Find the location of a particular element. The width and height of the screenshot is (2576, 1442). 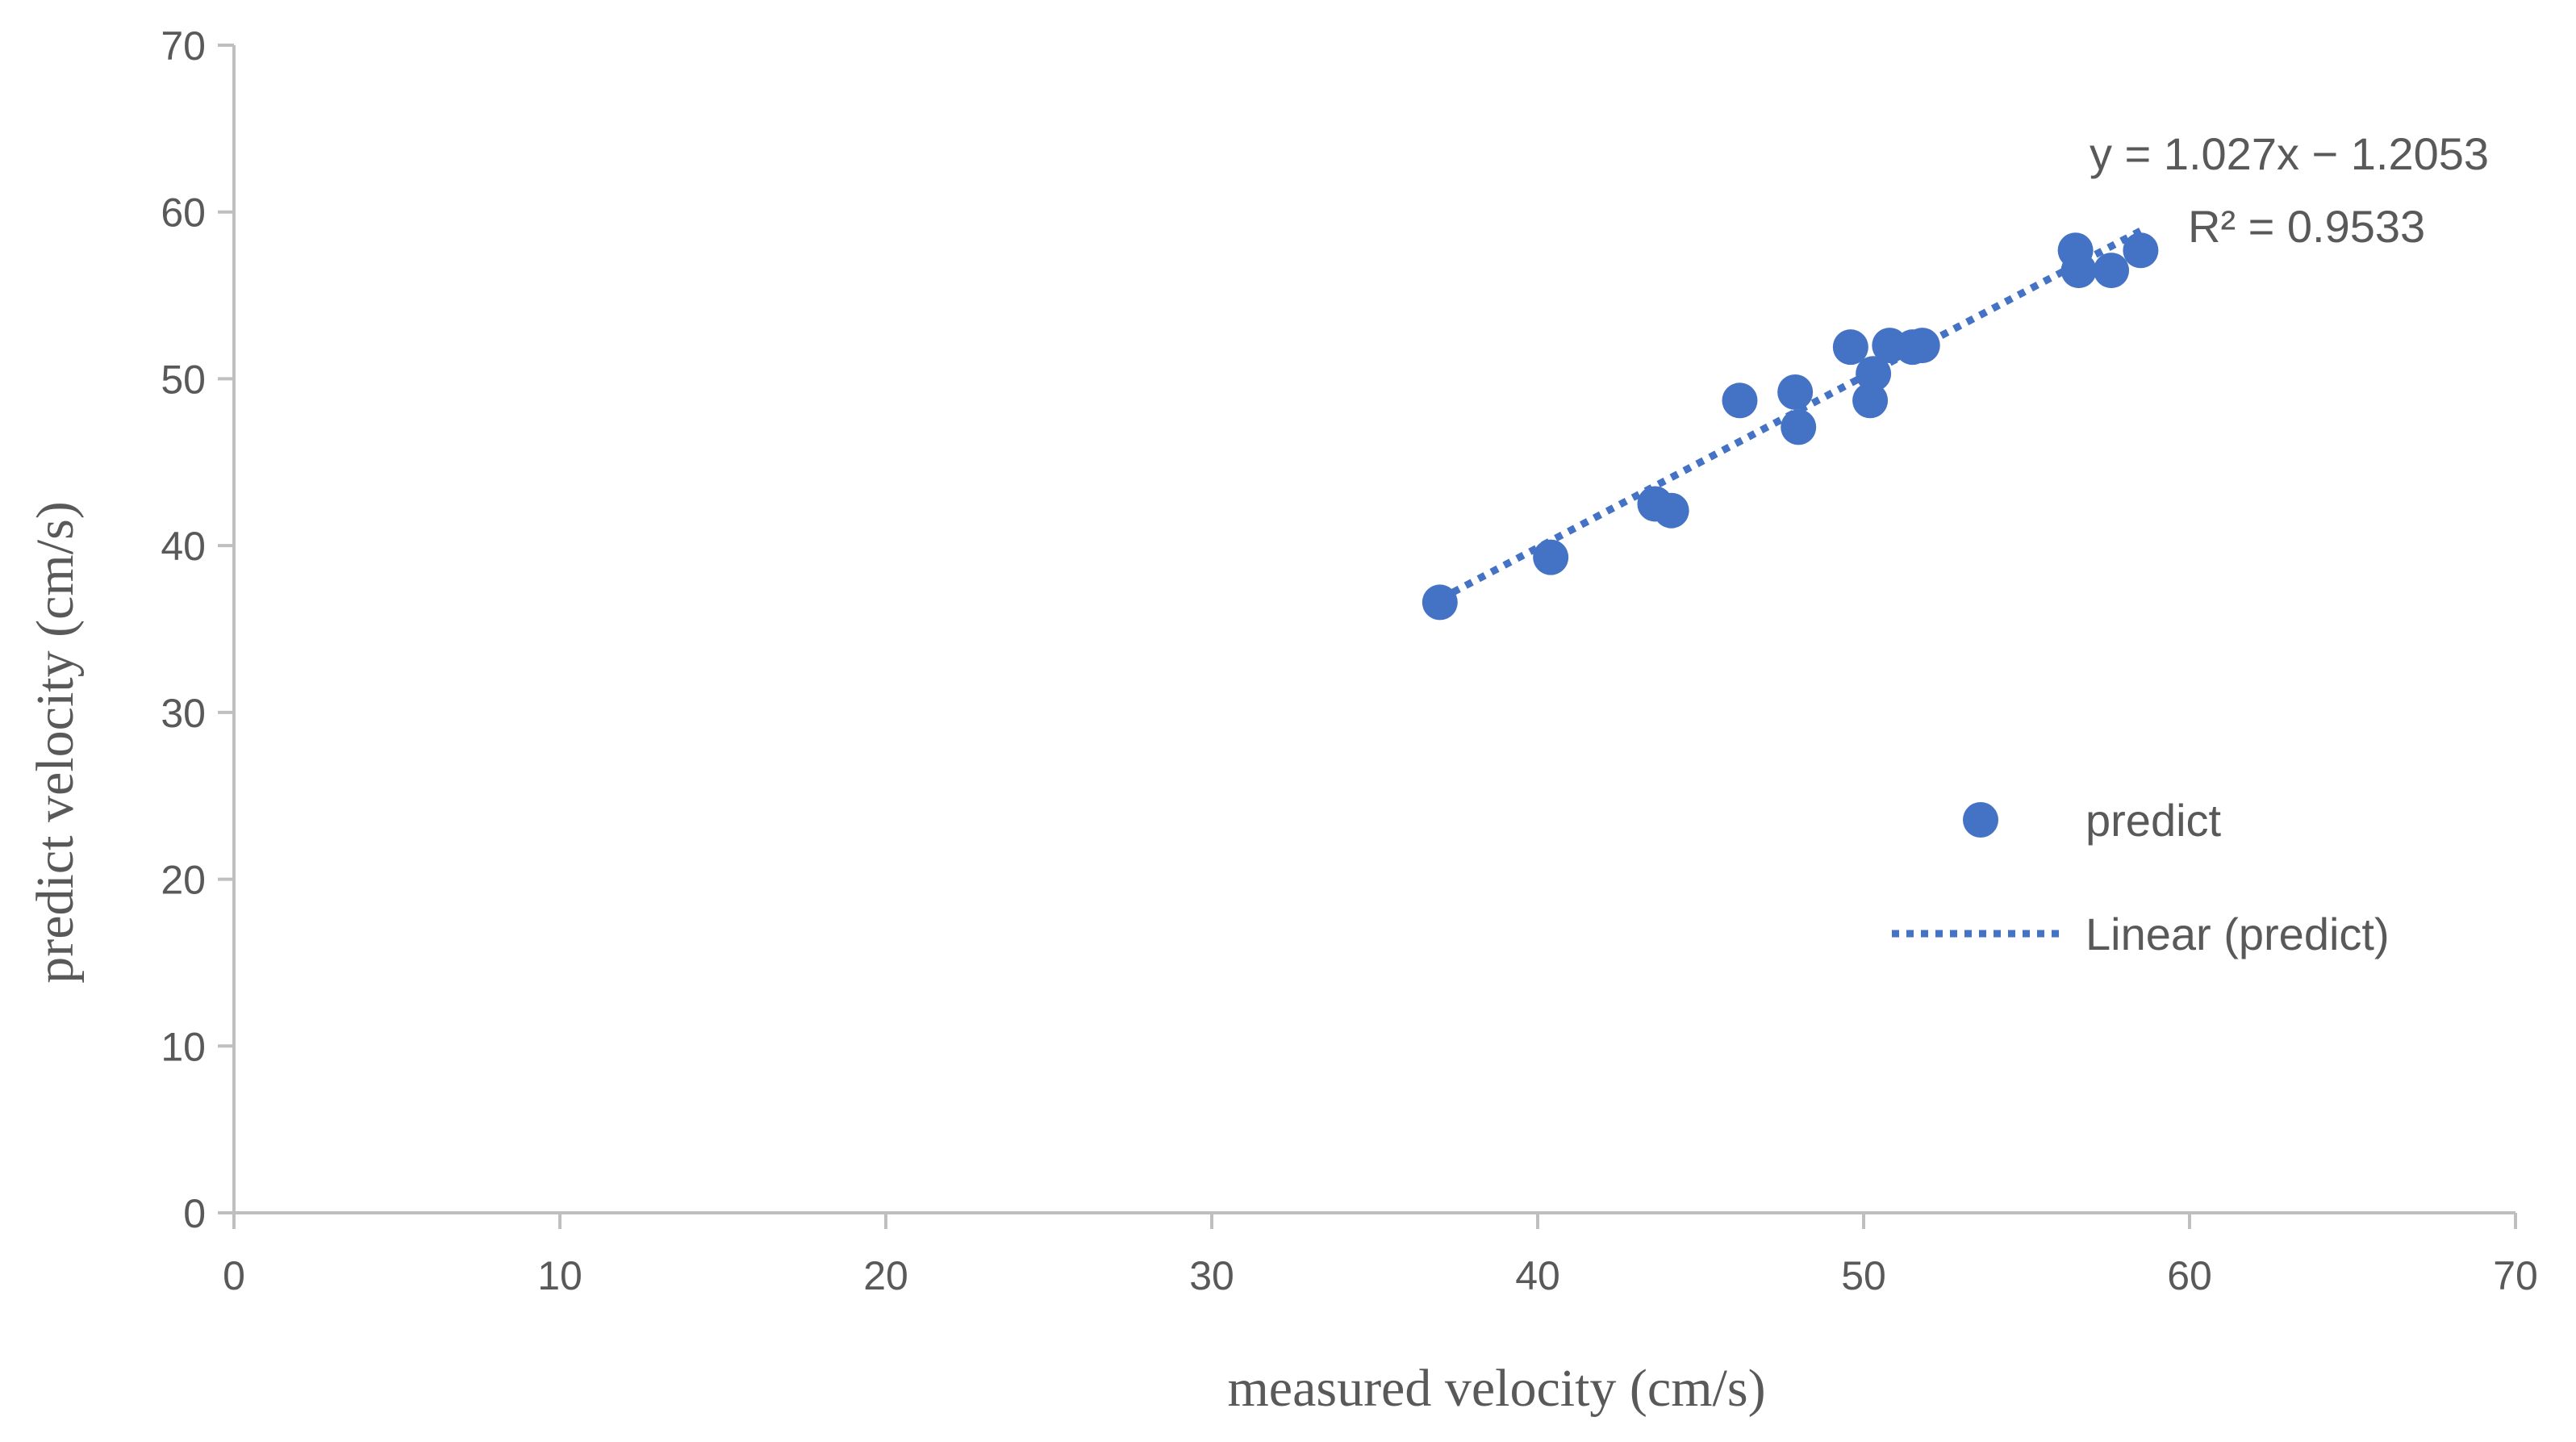

legend-label-linear: Linear (predict) is located at coordinates (2238, 934).